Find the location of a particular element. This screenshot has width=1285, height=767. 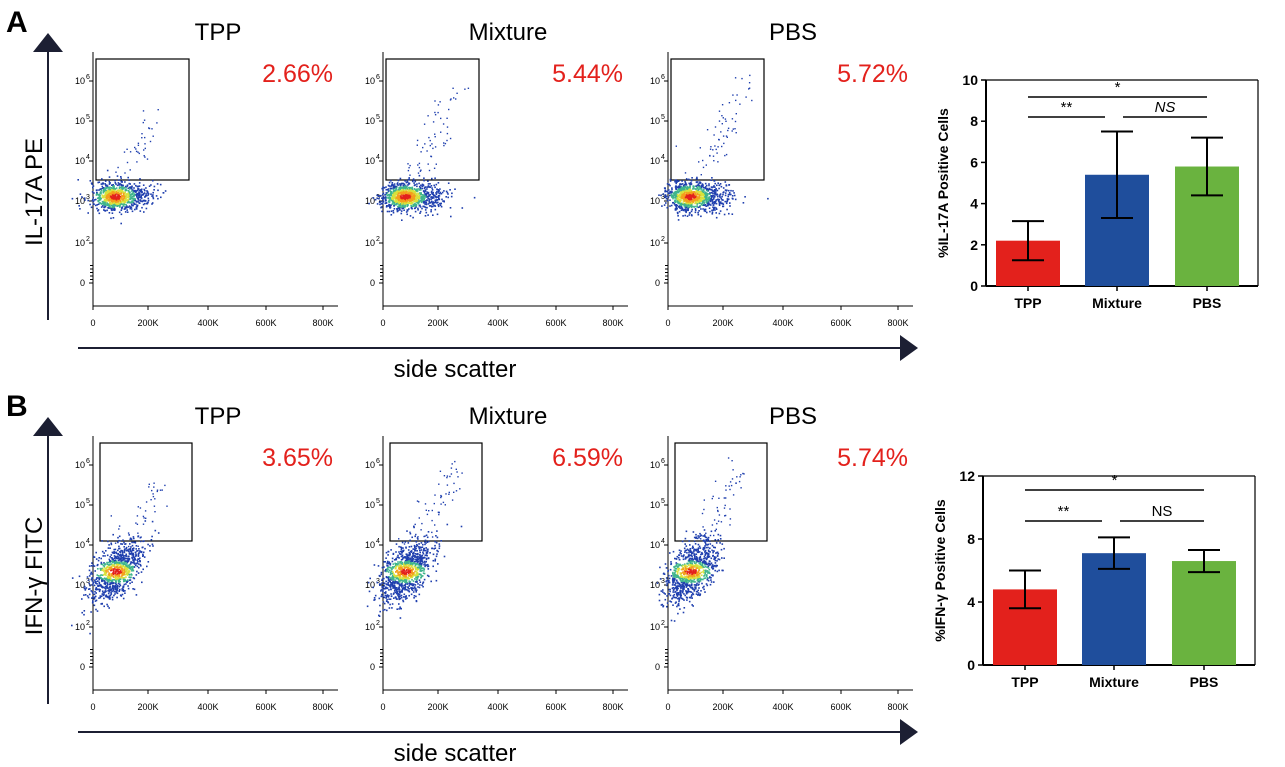

flow-y-tick-exponent: 6 is located at coordinates (663, 77).